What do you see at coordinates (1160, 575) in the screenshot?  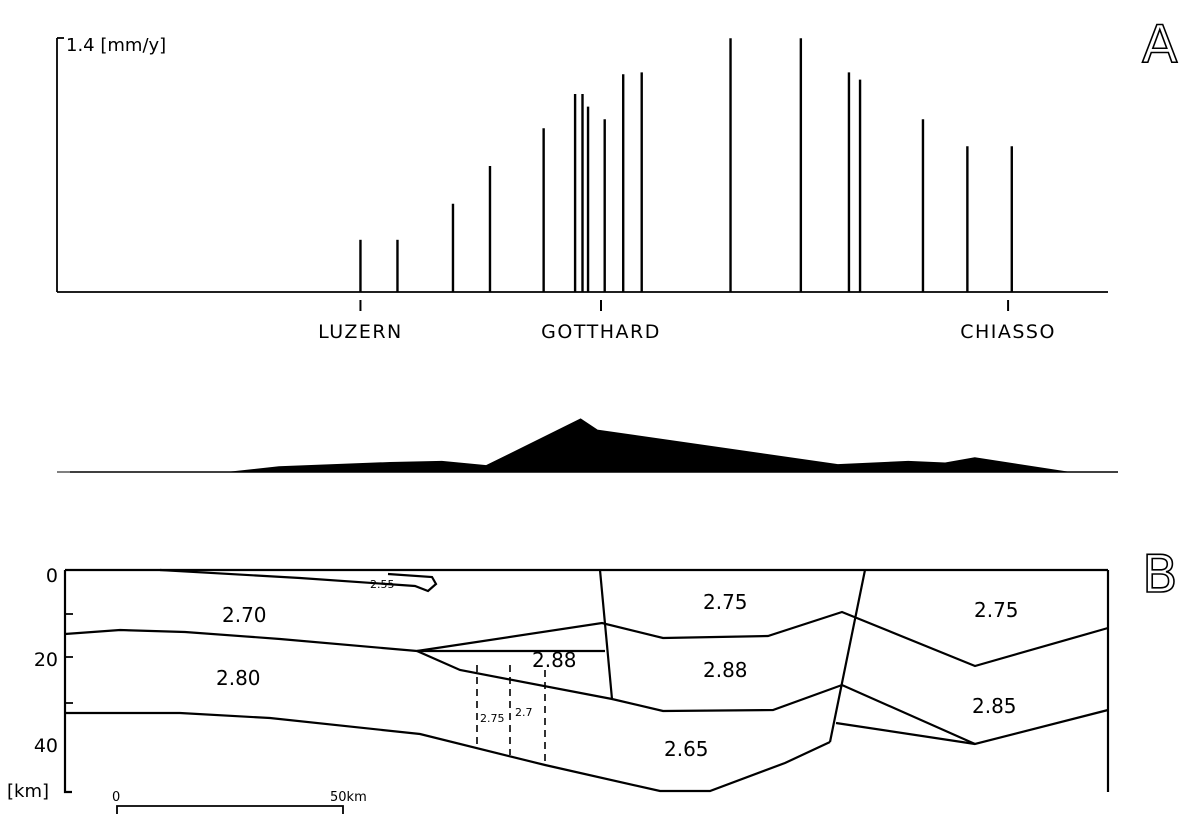 I see `panel-label-b: B` at bounding box center [1160, 575].